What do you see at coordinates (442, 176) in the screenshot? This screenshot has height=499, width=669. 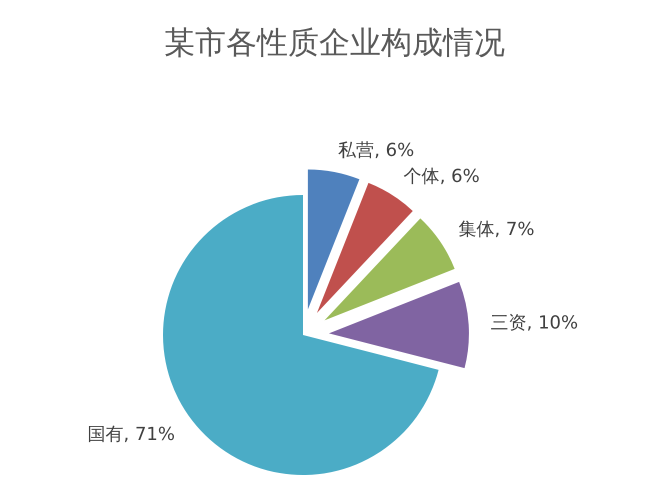 I see `slice-label: 个体, 6%` at bounding box center [442, 176].